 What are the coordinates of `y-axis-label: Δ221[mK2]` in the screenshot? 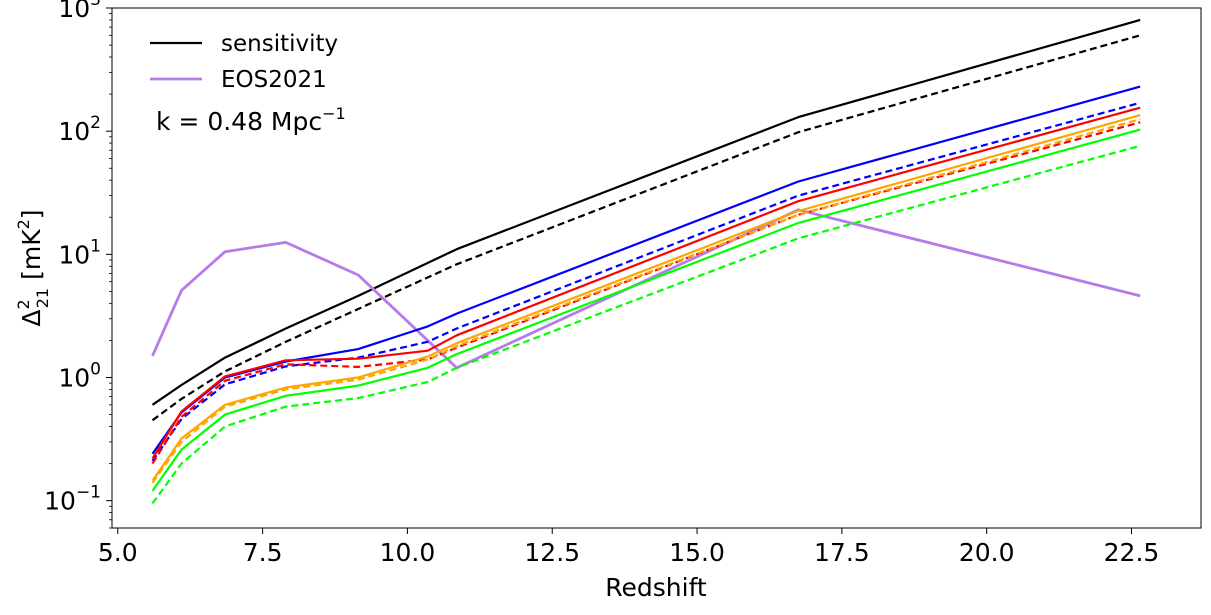 It's located at (33, 267).